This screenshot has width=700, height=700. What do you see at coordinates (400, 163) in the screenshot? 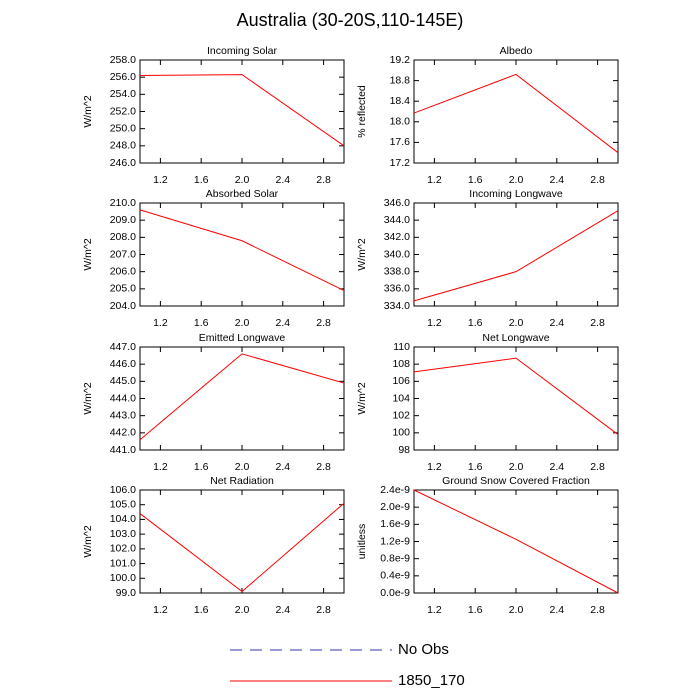
I see `y-tick-label: 17.2` at bounding box center [400, 163].